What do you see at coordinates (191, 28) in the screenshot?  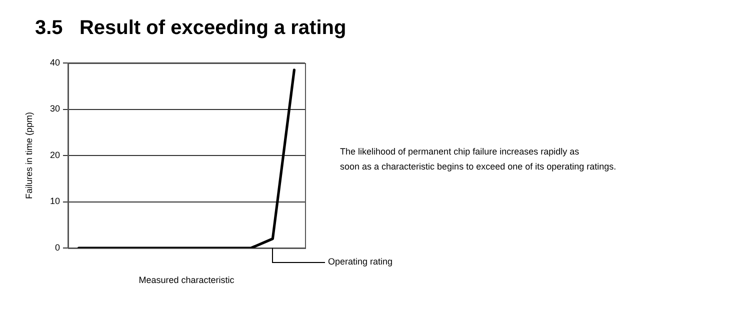 I see `chart-title: 3.5 Result of exceeding a rating` at bounding box center [191, 28].